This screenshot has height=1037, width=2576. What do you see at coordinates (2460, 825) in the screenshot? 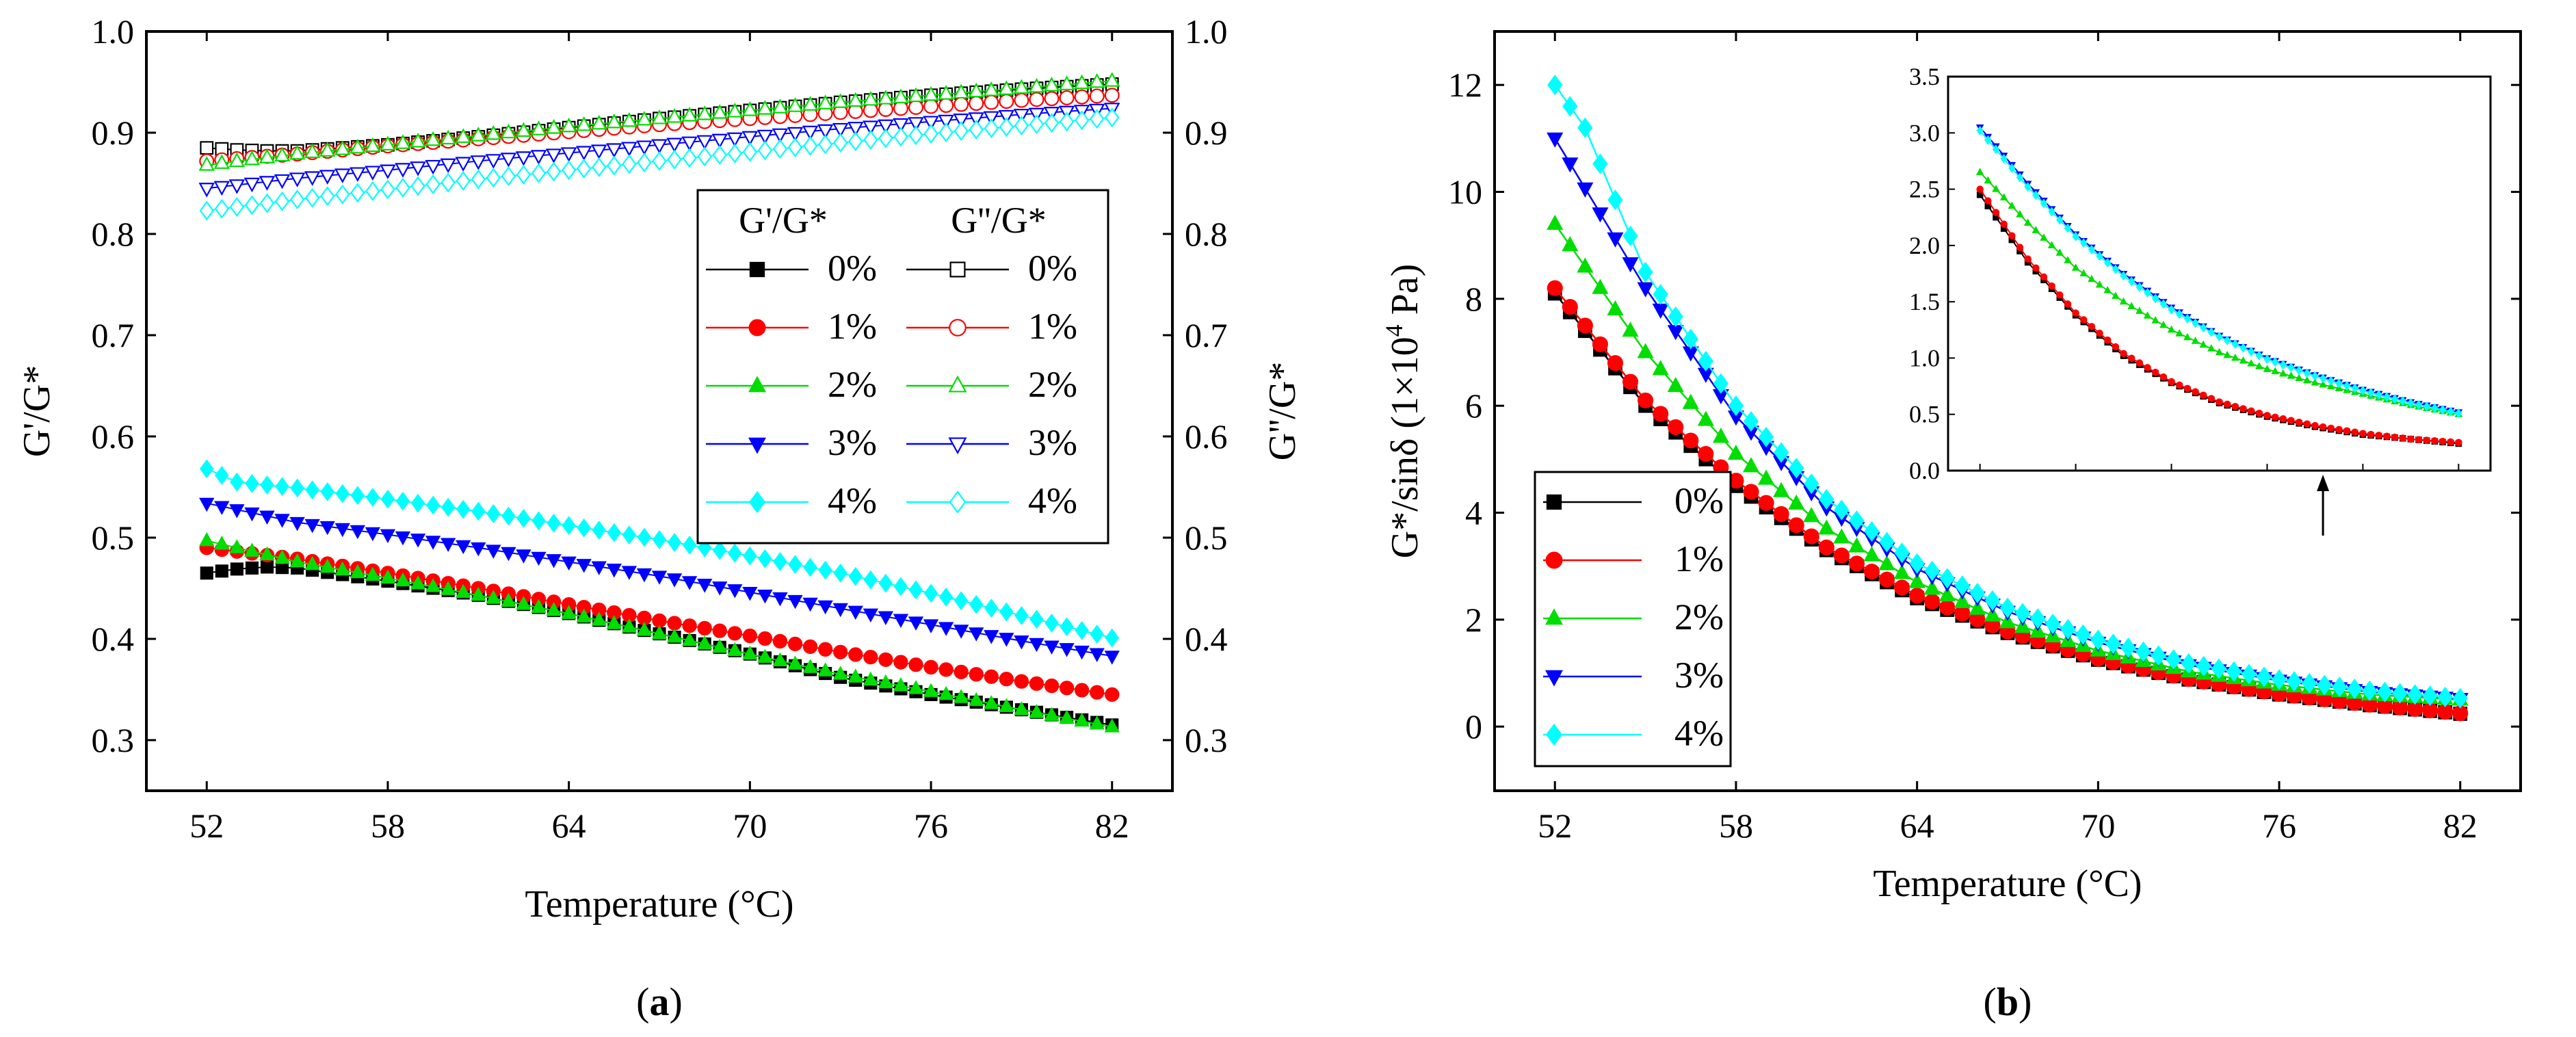
I see `x-tick-label: 82` at bounding box center [2460, 825].